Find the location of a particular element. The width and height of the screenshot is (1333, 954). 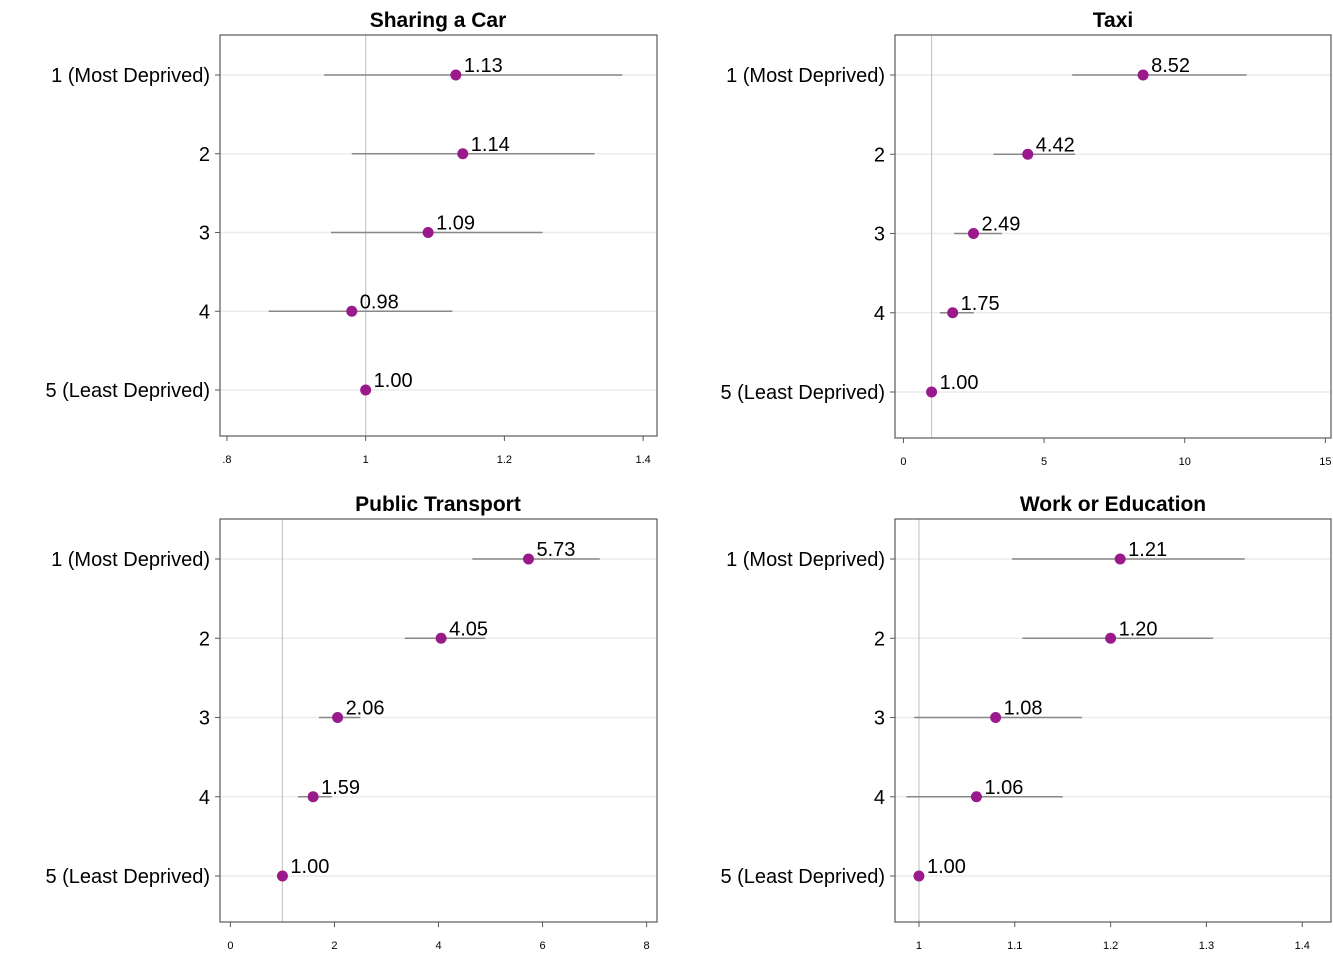

x-tick-label: 1.3 is located at coordinates (1206, 946).